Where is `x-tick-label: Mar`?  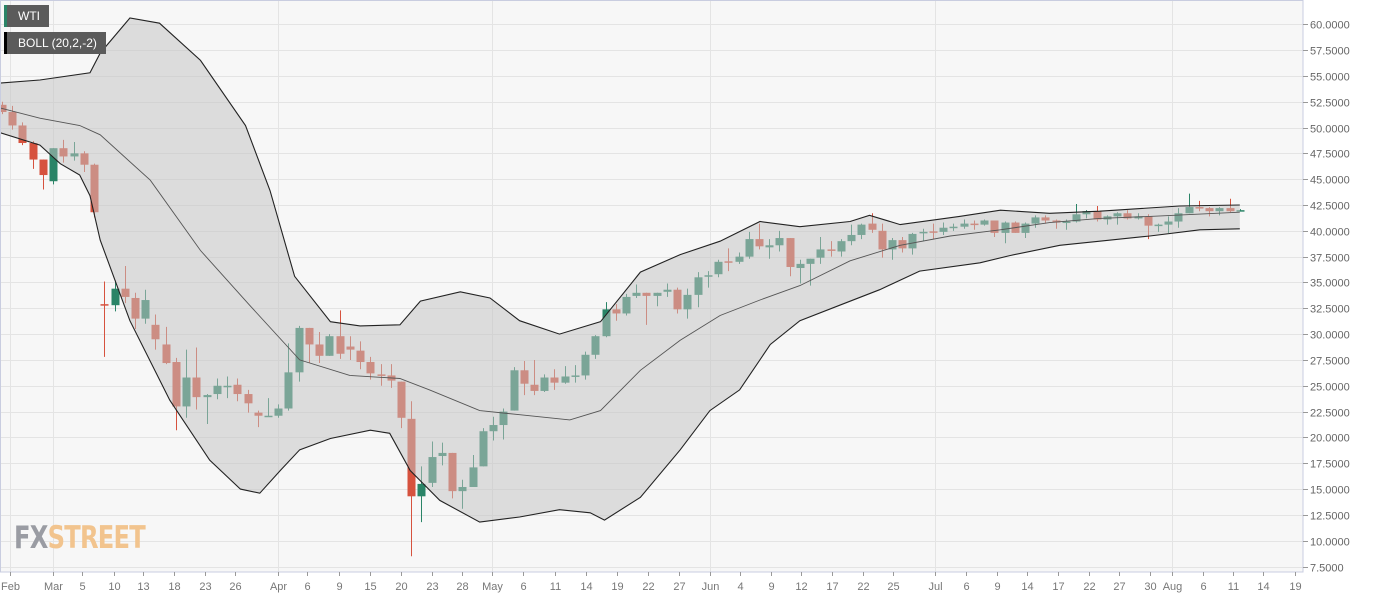
x-tick-label: Mar is located at coordinates (53, 587).